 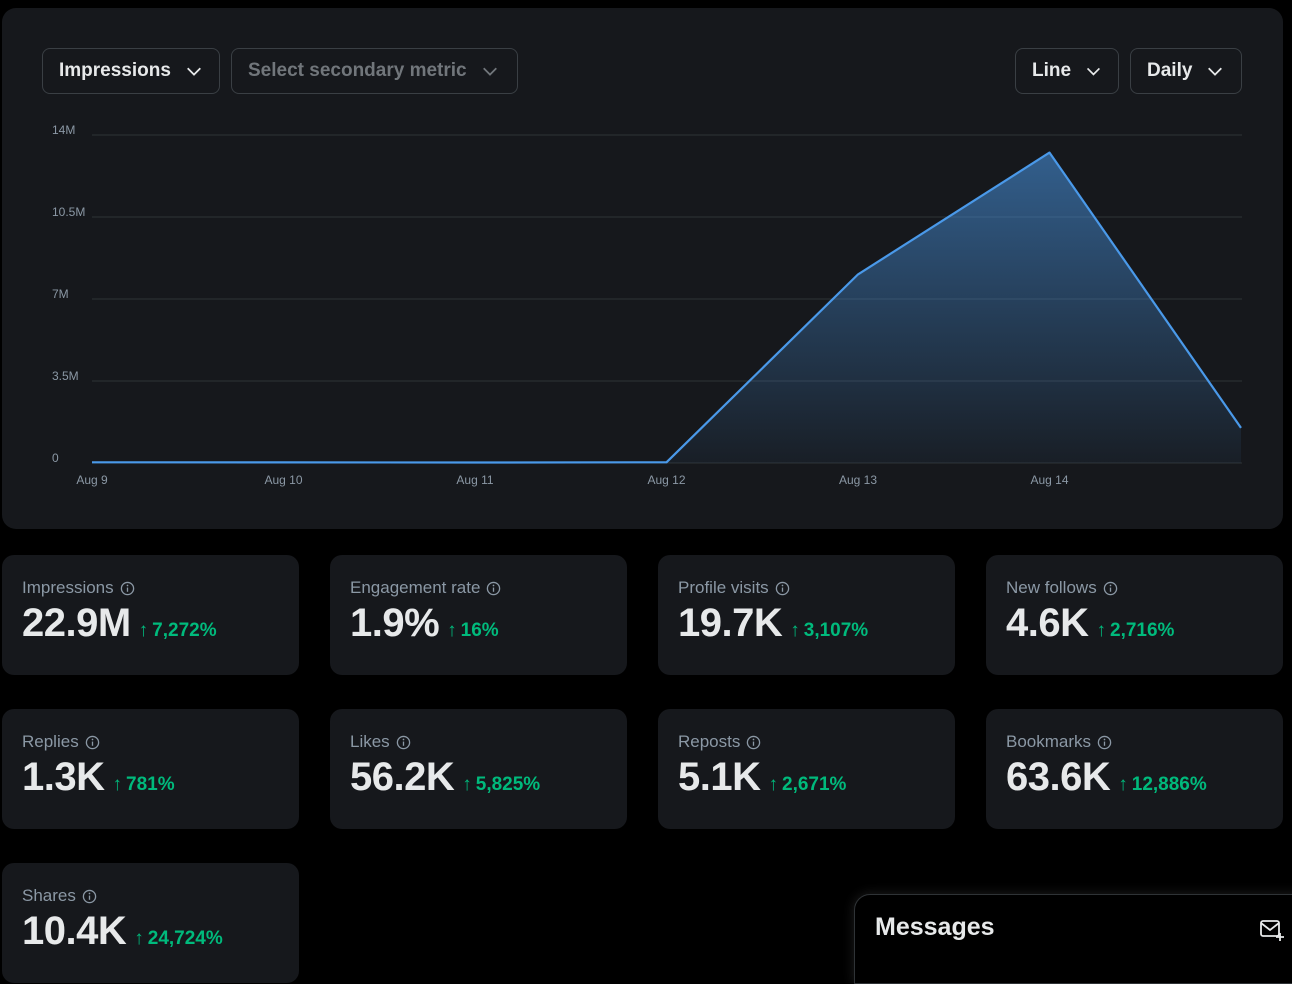 What do you see at coordinates (478, 769) in the screenshot?
I see `metric-card: Likes 56.2K ↑ 5,825%` at bounding box center [478, 769].